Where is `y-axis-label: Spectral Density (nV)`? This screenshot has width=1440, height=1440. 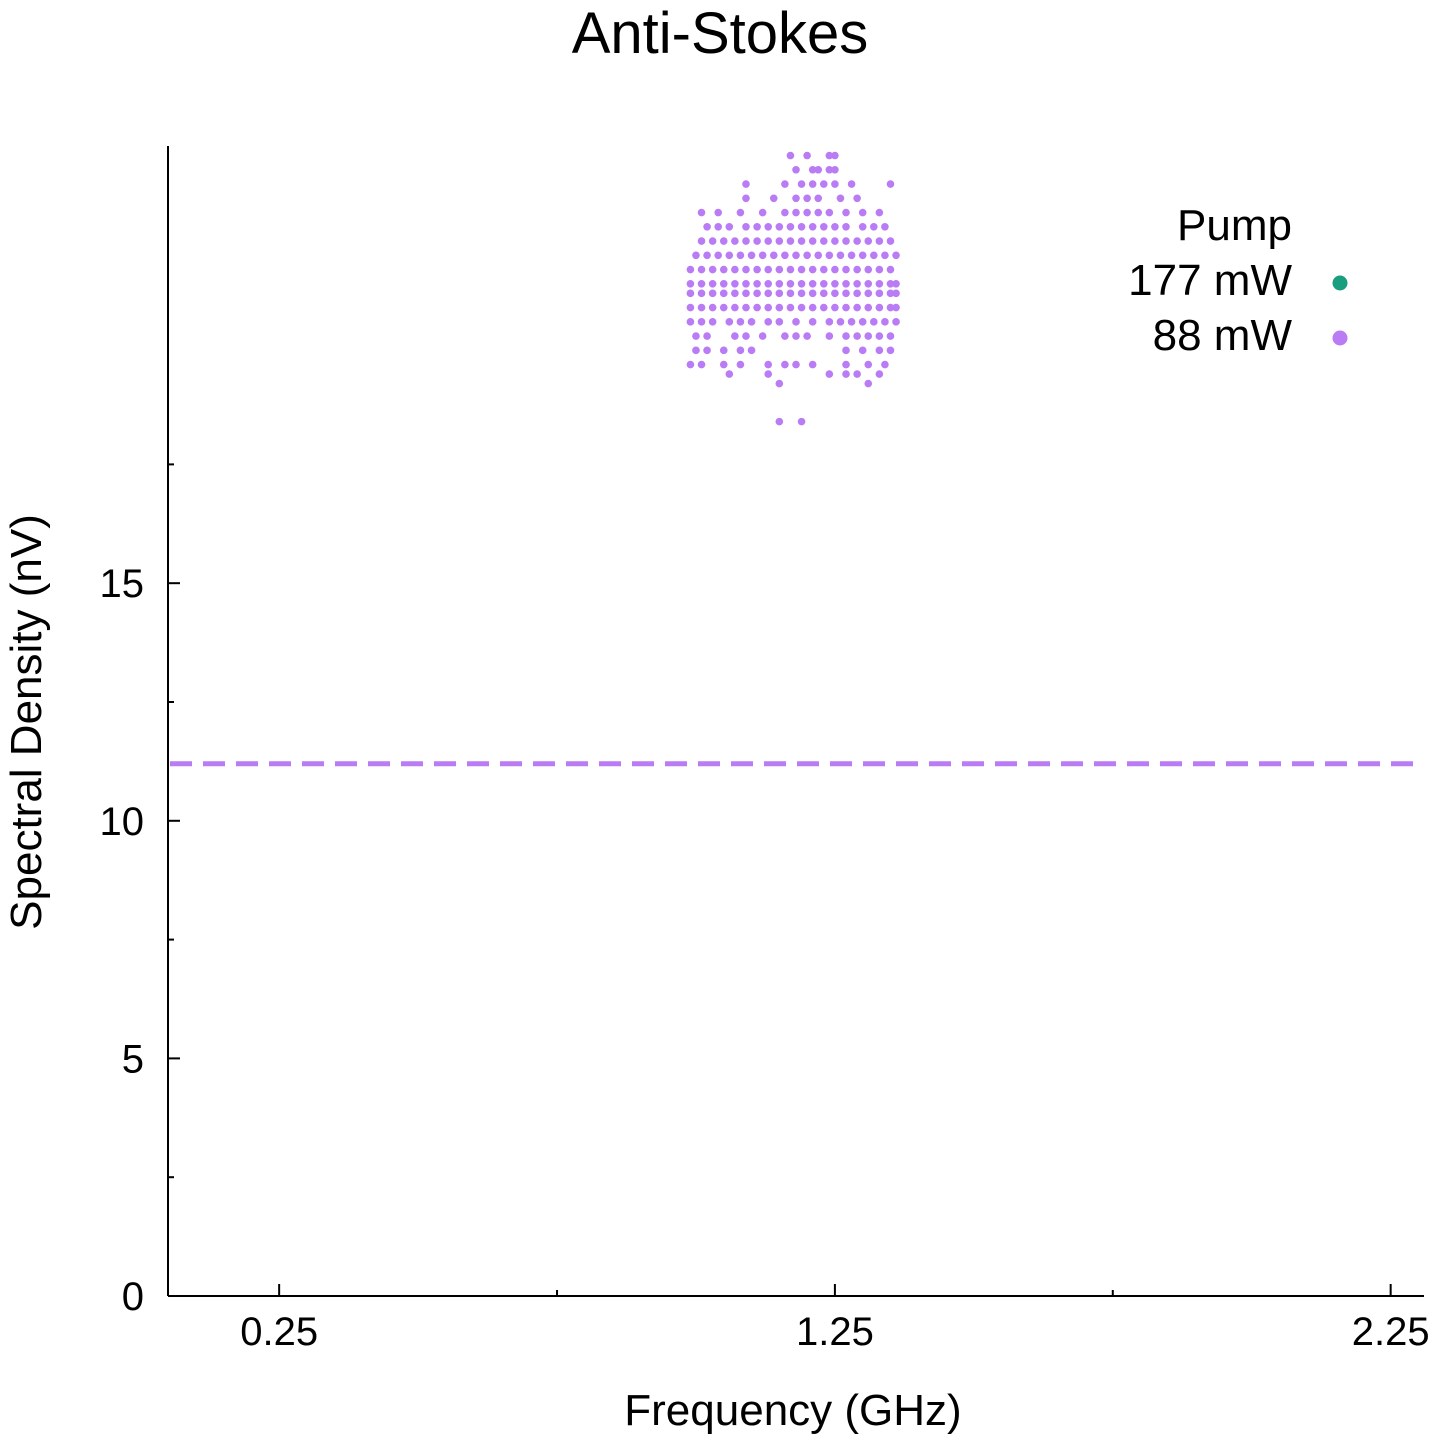 y-axis-label: Spectral Density (nV) is located at coordinates (26, 722).